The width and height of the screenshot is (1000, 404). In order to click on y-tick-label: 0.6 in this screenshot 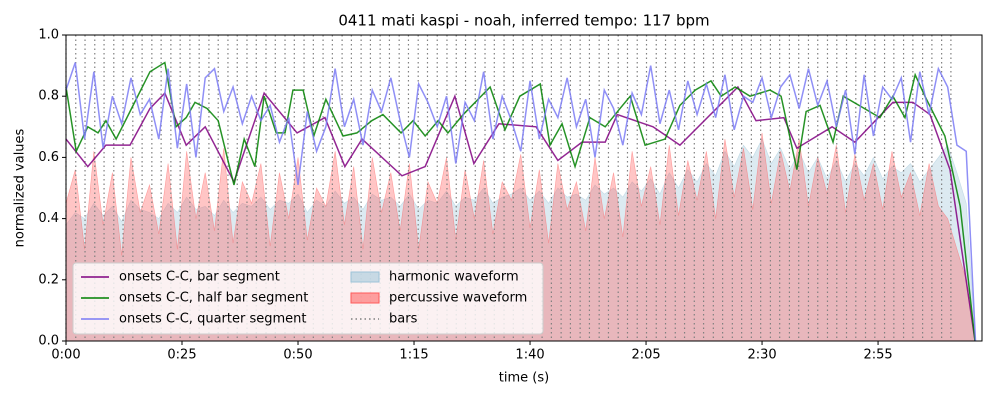, I will do `click(48, 157)`.